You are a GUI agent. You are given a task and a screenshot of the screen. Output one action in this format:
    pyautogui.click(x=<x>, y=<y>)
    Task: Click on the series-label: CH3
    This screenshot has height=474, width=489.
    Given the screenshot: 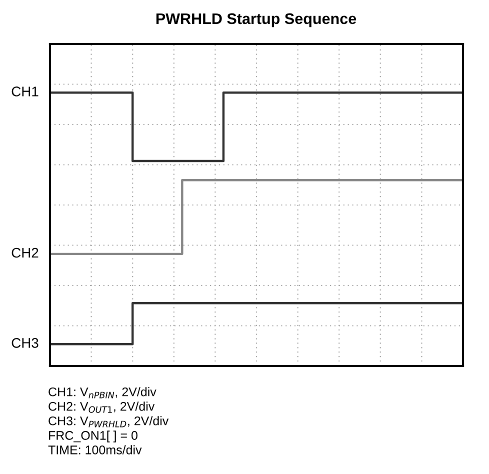 What is the action you would take?
    pyautogui.click(x=25, y=343)
    